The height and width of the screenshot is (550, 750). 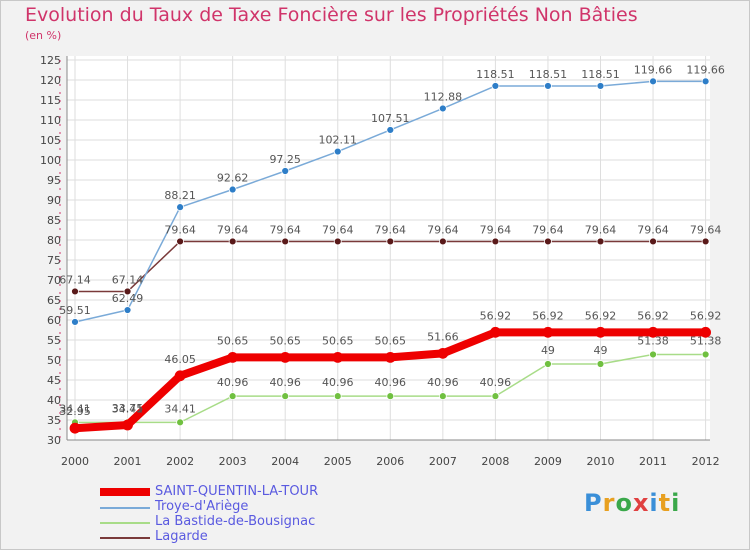 I want to click on legend-swatch-troye, so click(x=125, y=508).